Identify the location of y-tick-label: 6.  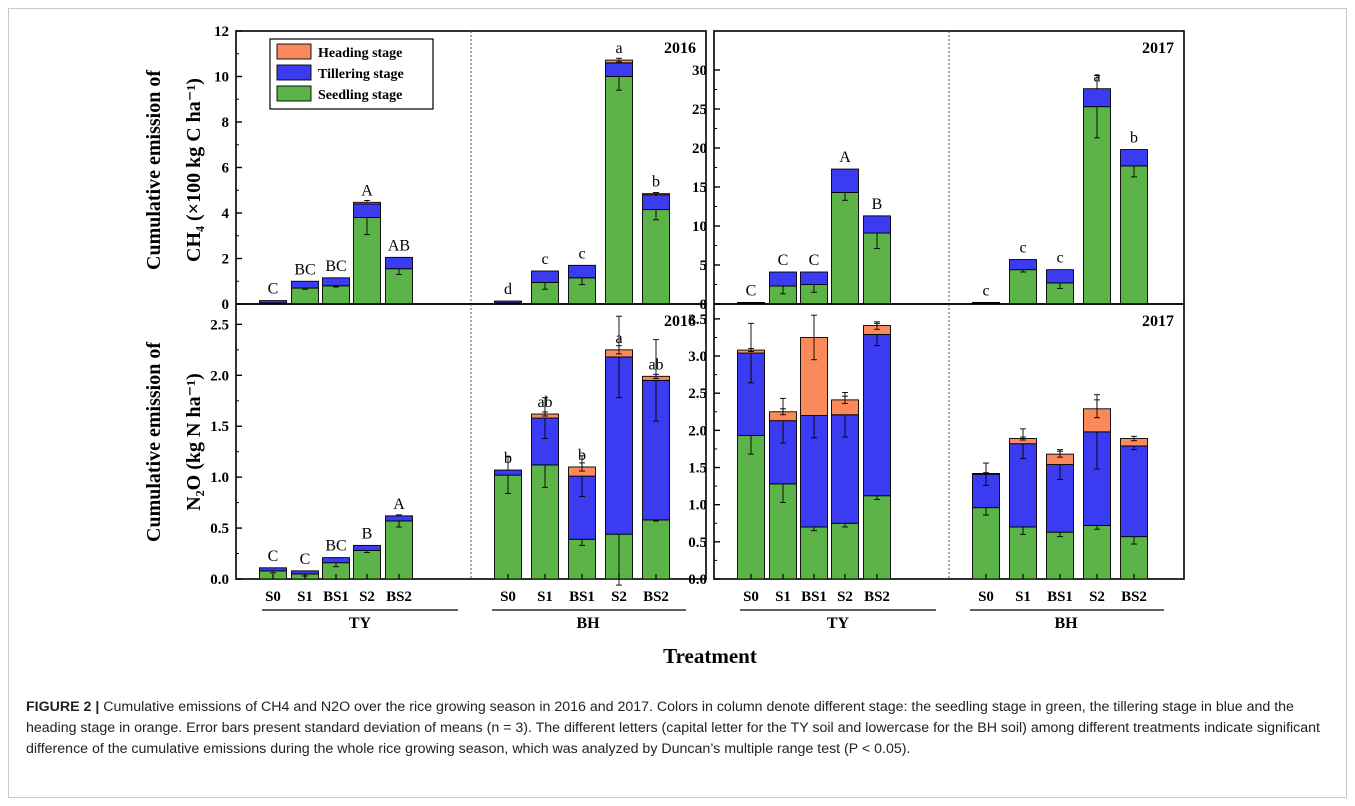
(226, 169).